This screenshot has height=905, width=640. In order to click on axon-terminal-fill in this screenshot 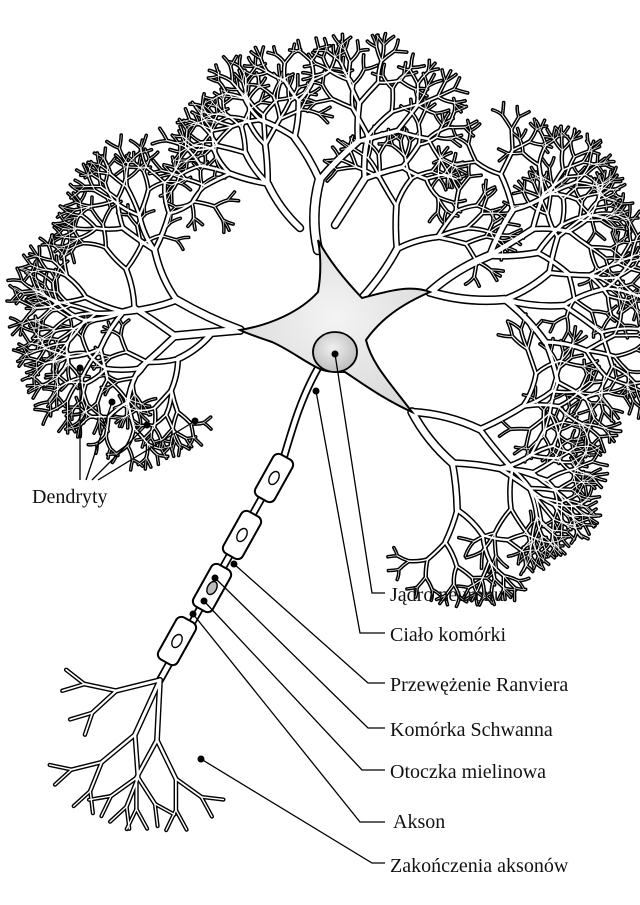, I will do `click(156, 815)`.